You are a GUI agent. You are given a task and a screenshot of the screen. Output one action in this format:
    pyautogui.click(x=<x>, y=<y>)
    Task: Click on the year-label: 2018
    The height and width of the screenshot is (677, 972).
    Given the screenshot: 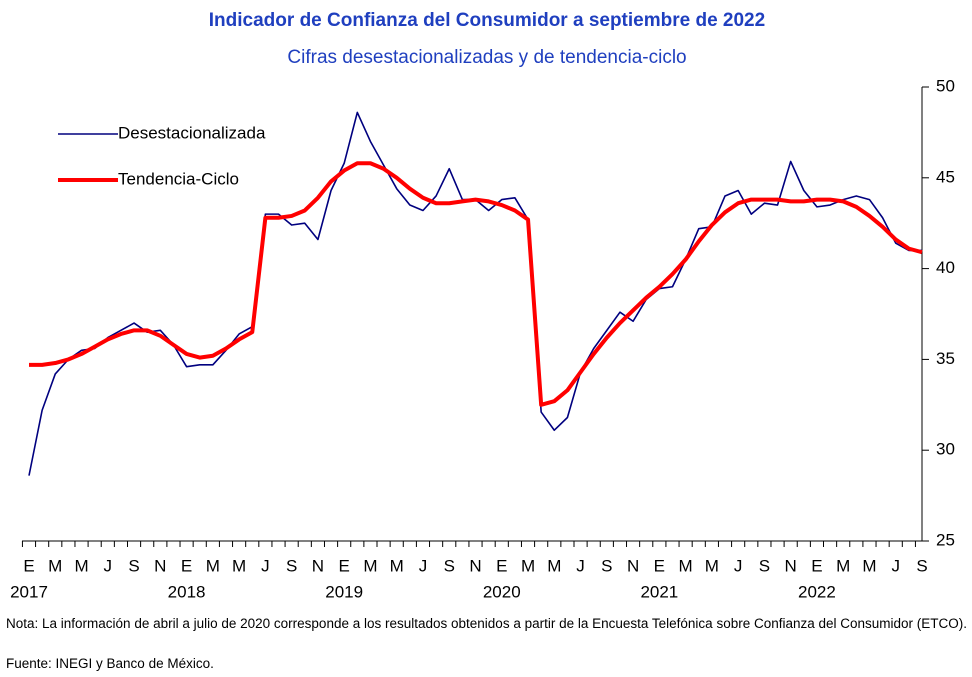 What is the action you would take?
    pyautogui.click(x=187, y=591)
    